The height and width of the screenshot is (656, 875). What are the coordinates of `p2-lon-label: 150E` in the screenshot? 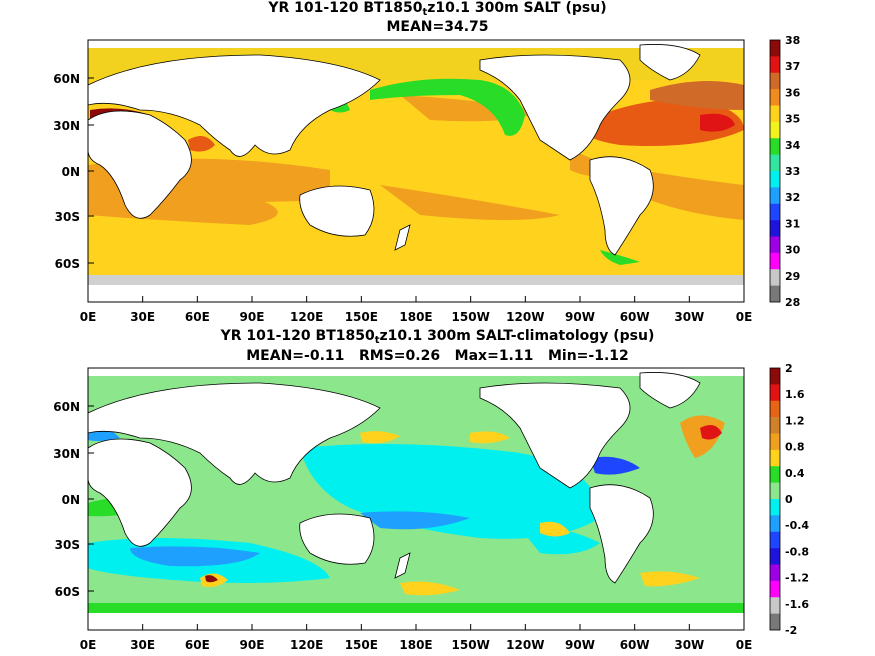 It's located at (361, 645).